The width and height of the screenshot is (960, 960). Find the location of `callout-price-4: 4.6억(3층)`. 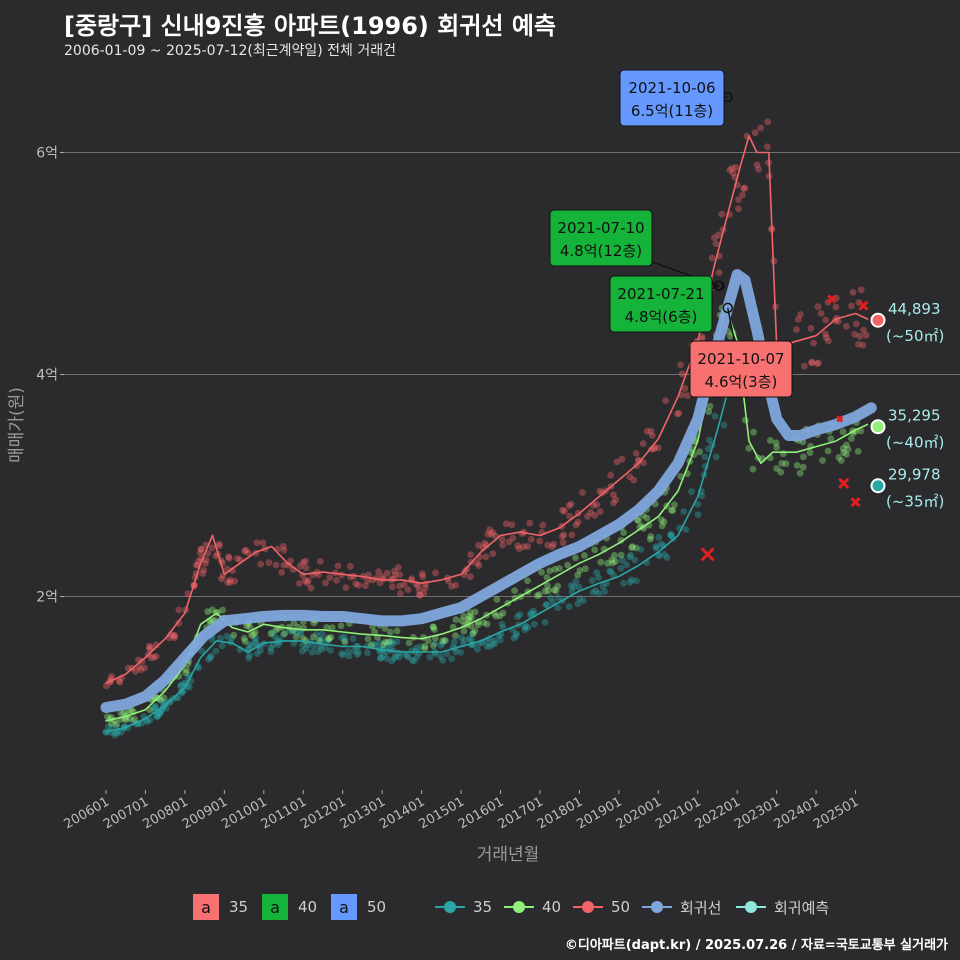

callout-price-4: 4.6억(3층) is located at coordinates (741, 382).